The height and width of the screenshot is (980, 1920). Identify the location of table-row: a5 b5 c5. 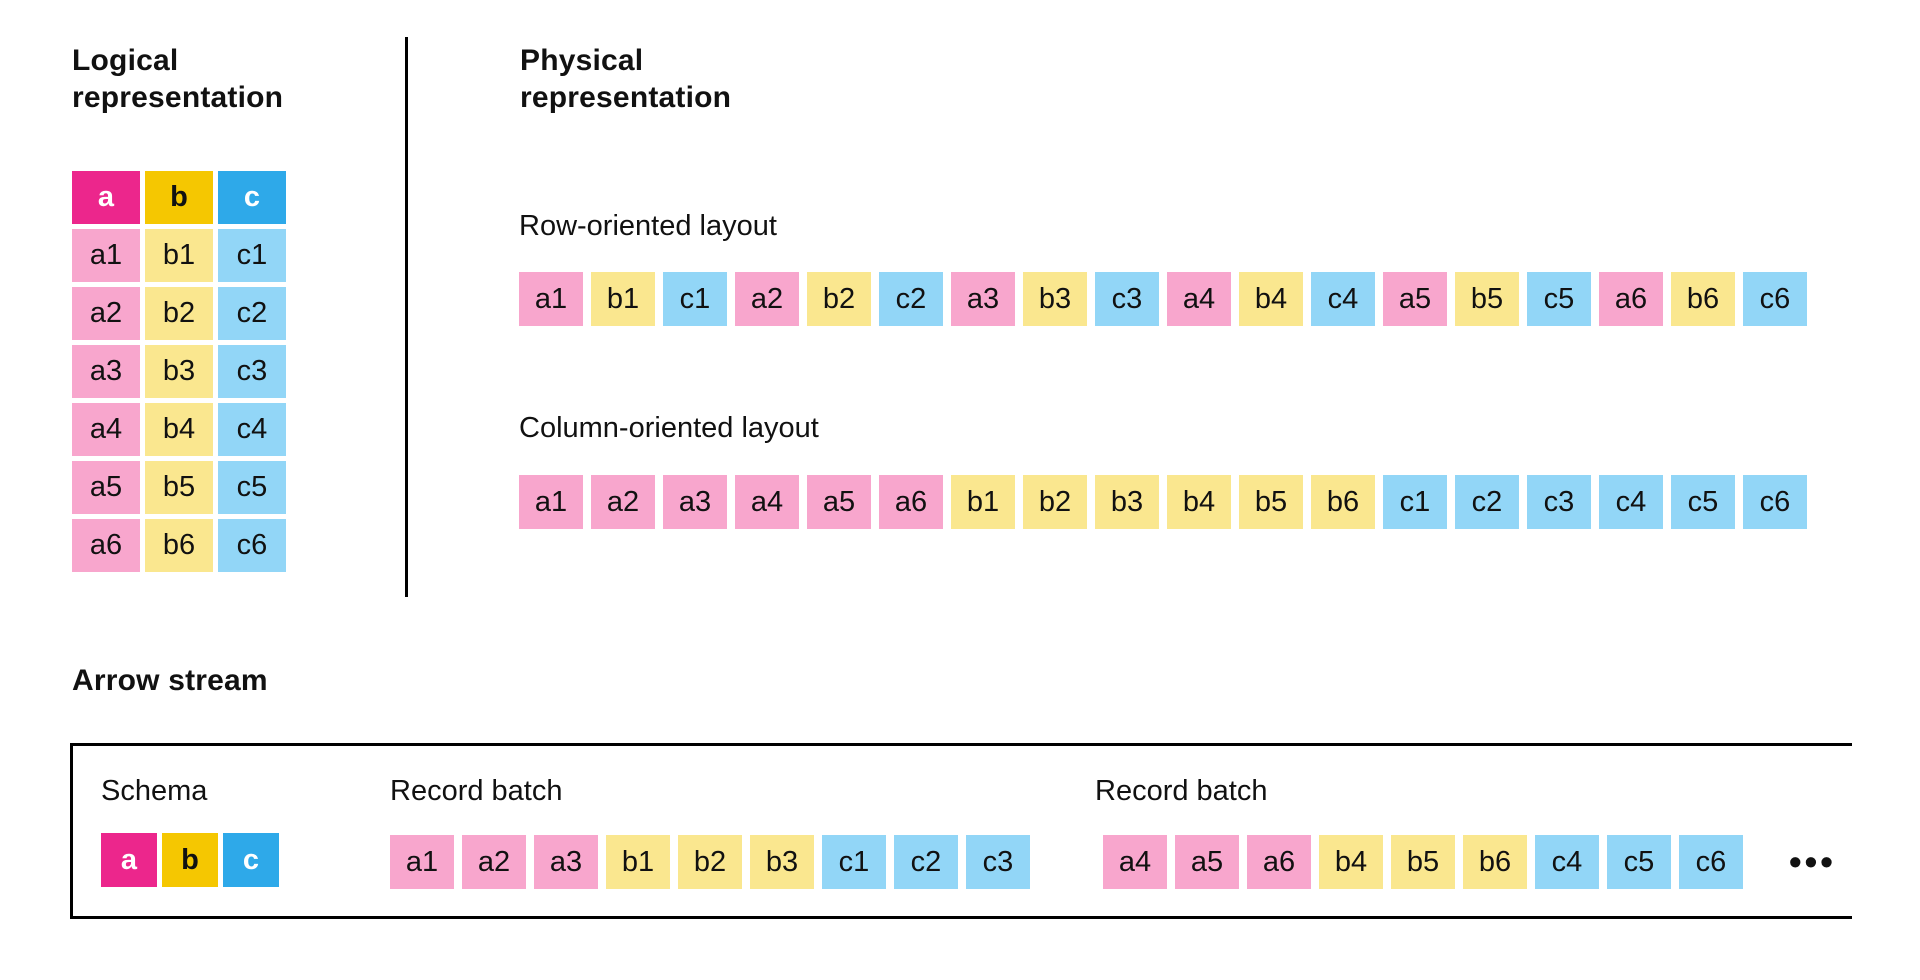
(179, 487).